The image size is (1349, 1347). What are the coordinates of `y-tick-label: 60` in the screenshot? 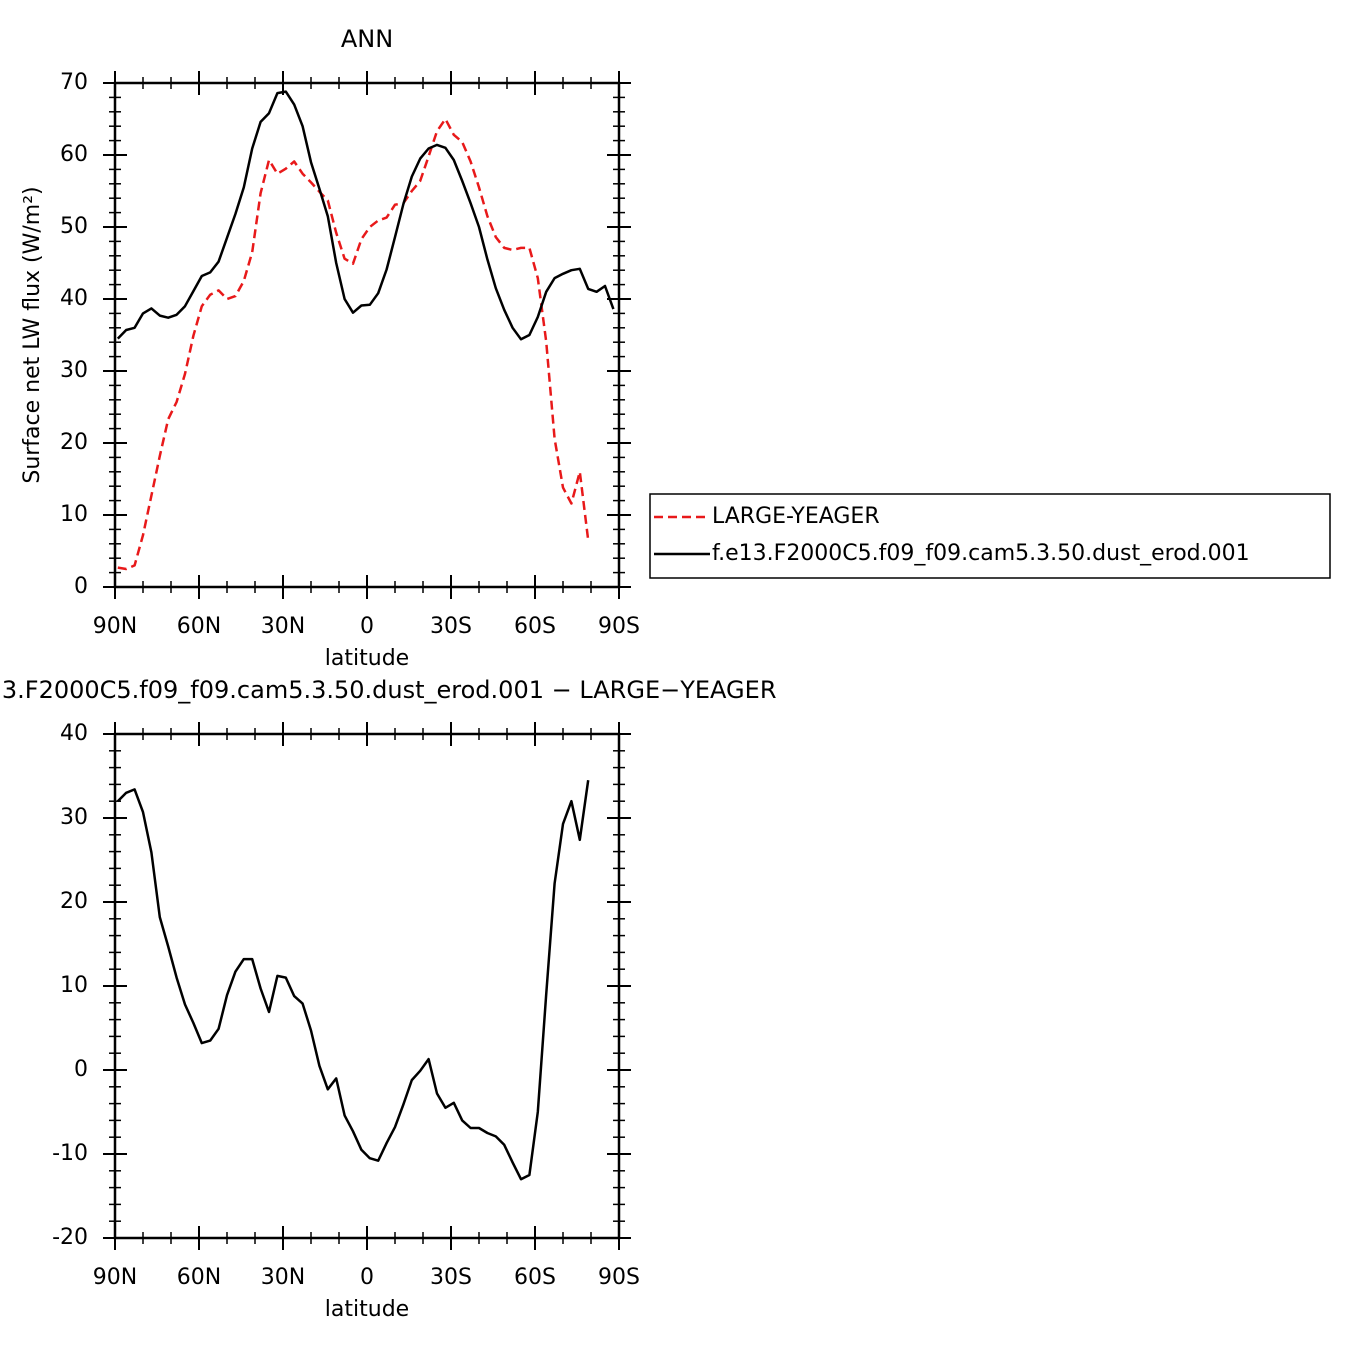 It's located at (74, 154).